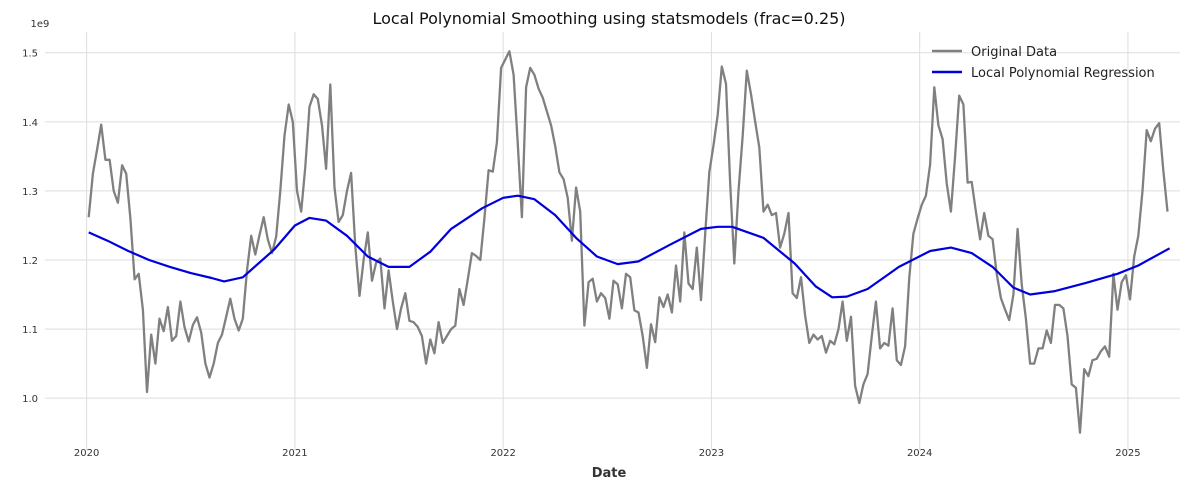 The width and height of the screenshot is (1189, 490). Describe the element at coordinates (294, 453) in the screenshot. I see `x-tick-label: 2021` at that location.